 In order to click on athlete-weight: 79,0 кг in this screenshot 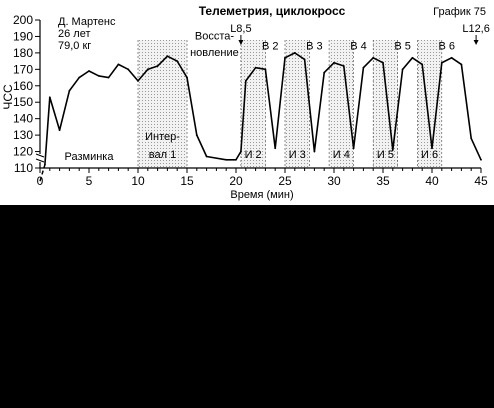, I will do `click(74, 46)`.